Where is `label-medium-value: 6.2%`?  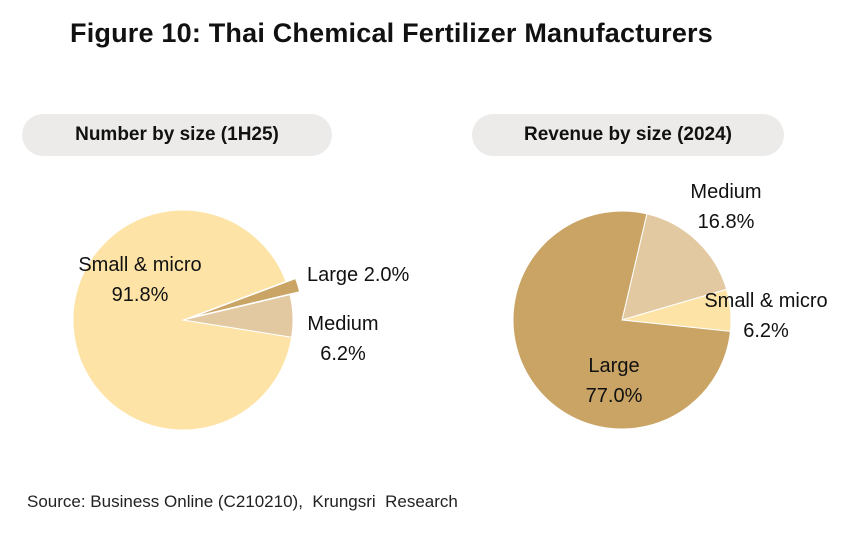 label-medium-value: 6.2% is located at coordinates (343, 354).